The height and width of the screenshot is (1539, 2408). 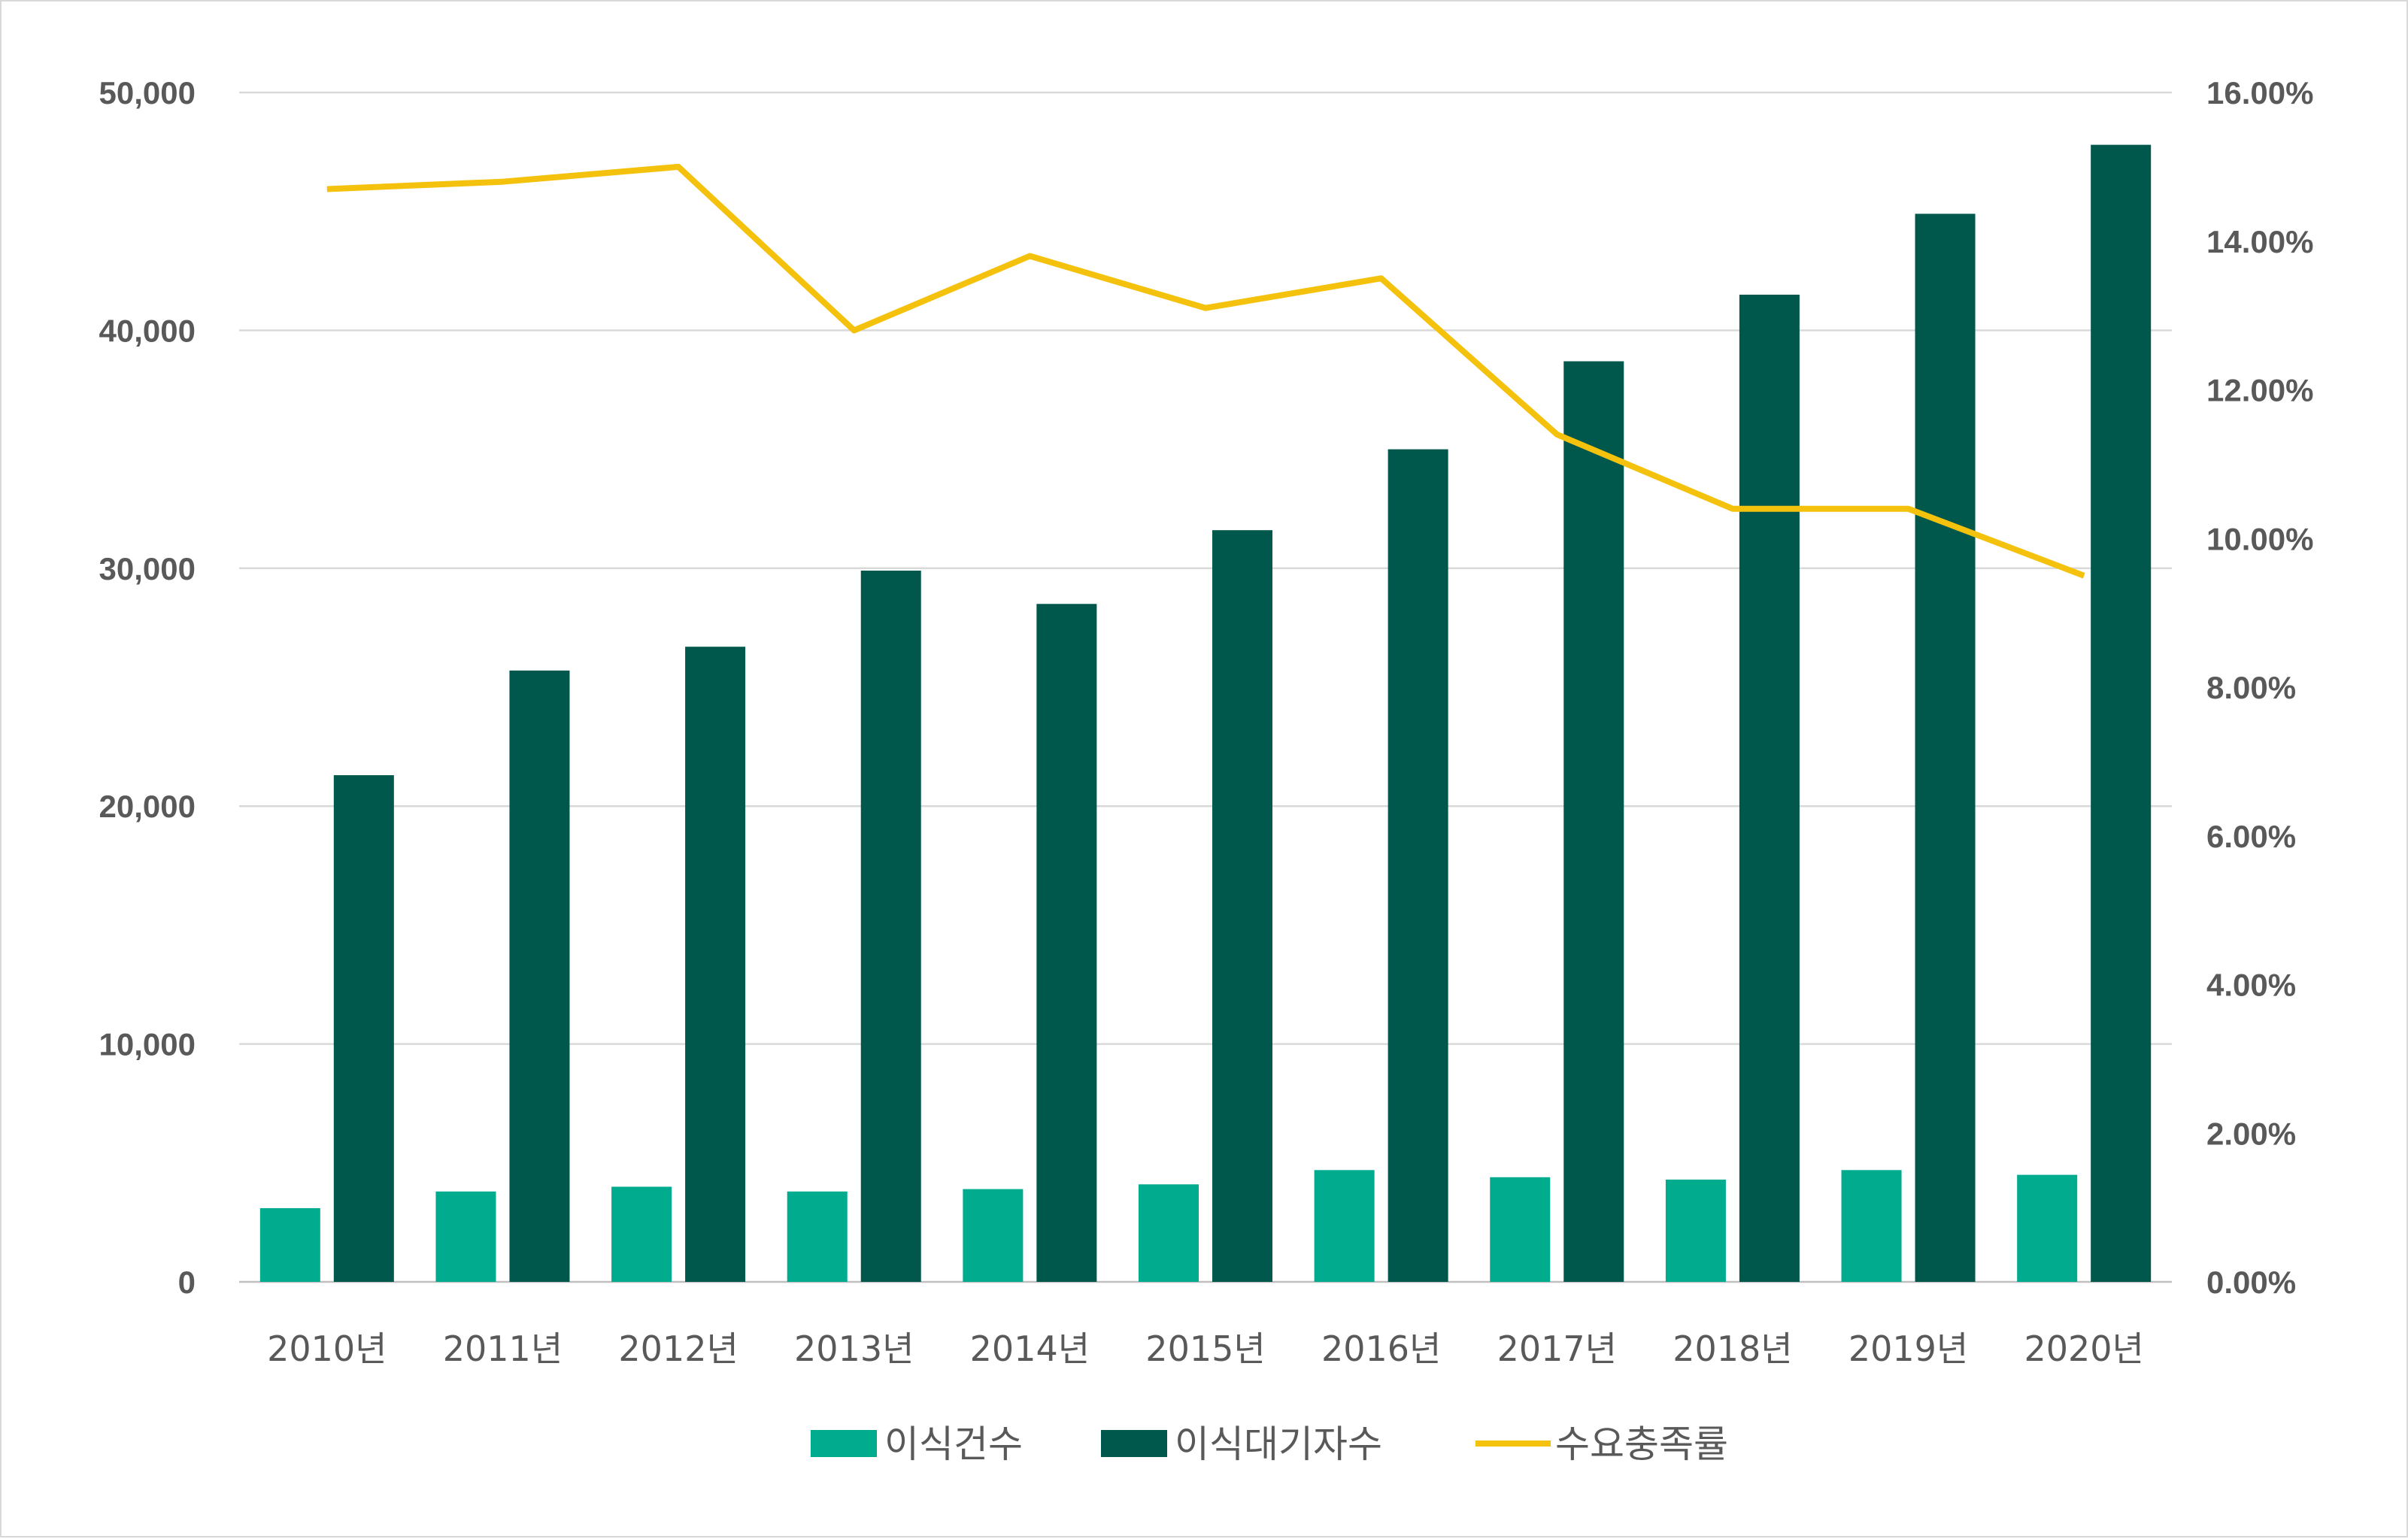 What do you see at coordinates (2251, 836) in the screenshot?
I see `right-tick-label: 6.00%` at bounding box center [2251, 836].